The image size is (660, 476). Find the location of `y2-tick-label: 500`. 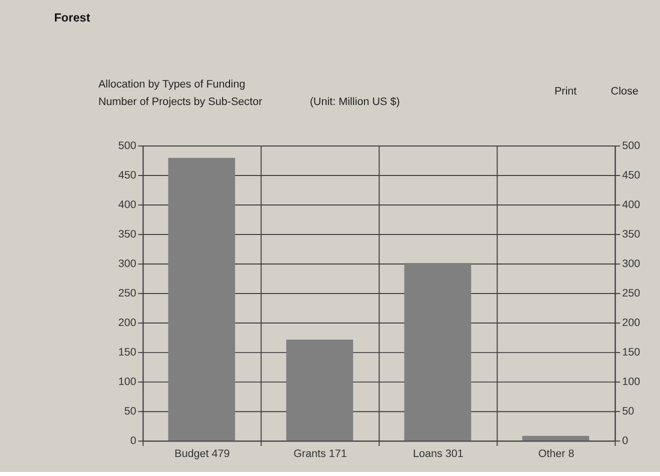

y2-tick-label: 500 is located at coordinates (631, 146).